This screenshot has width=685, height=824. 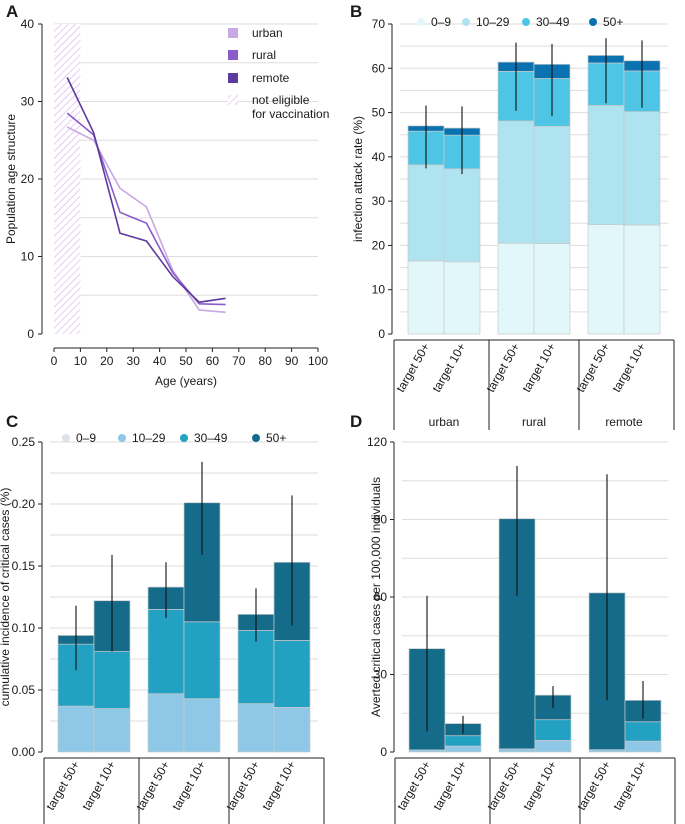 What do you see at coordinates (318, 361) in the screenshot?
I see `x-tick-label: 100` at bounding box center [318, 361].